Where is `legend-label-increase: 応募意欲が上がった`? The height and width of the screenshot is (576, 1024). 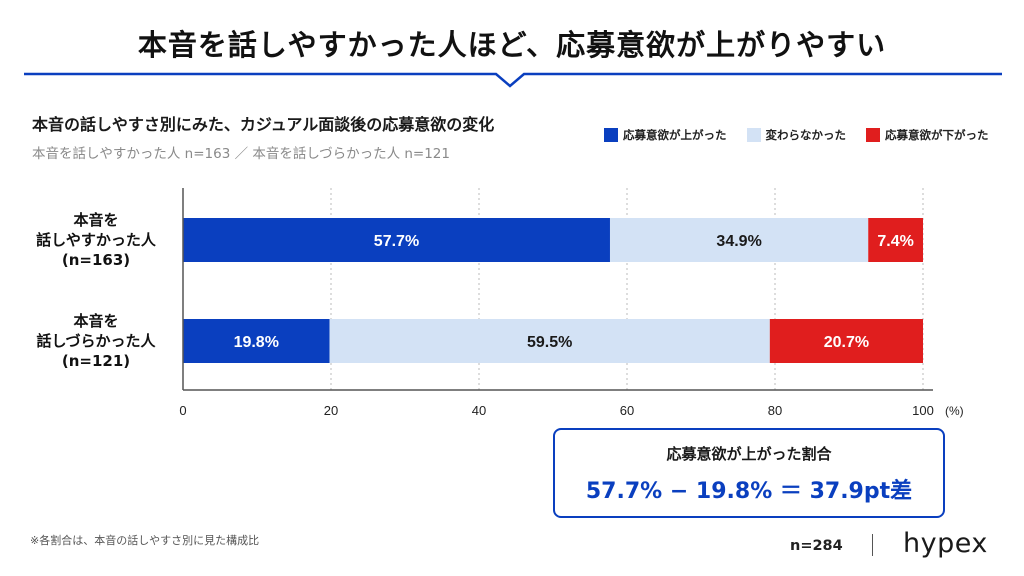
legend-label-increase: 応募意欲が上がった is located at coordinates (675, 135).